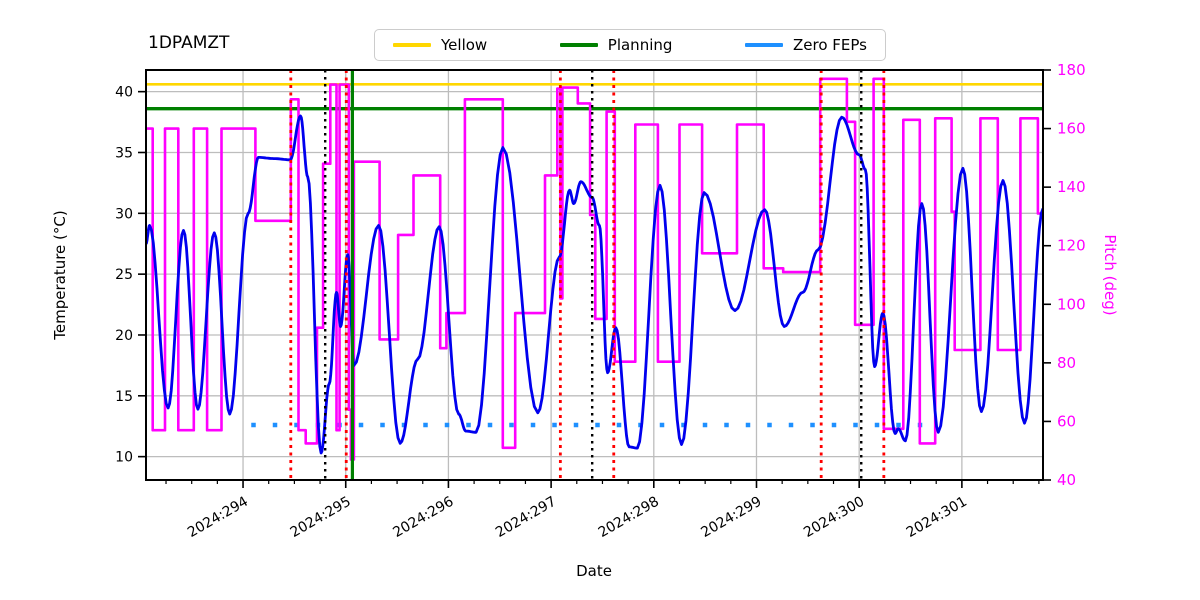 This screenshot has height=600, width=1200. Describe the element at coordinates (124, 214) in the screenshot. I see `y-tick-label-left: 30` at that location.